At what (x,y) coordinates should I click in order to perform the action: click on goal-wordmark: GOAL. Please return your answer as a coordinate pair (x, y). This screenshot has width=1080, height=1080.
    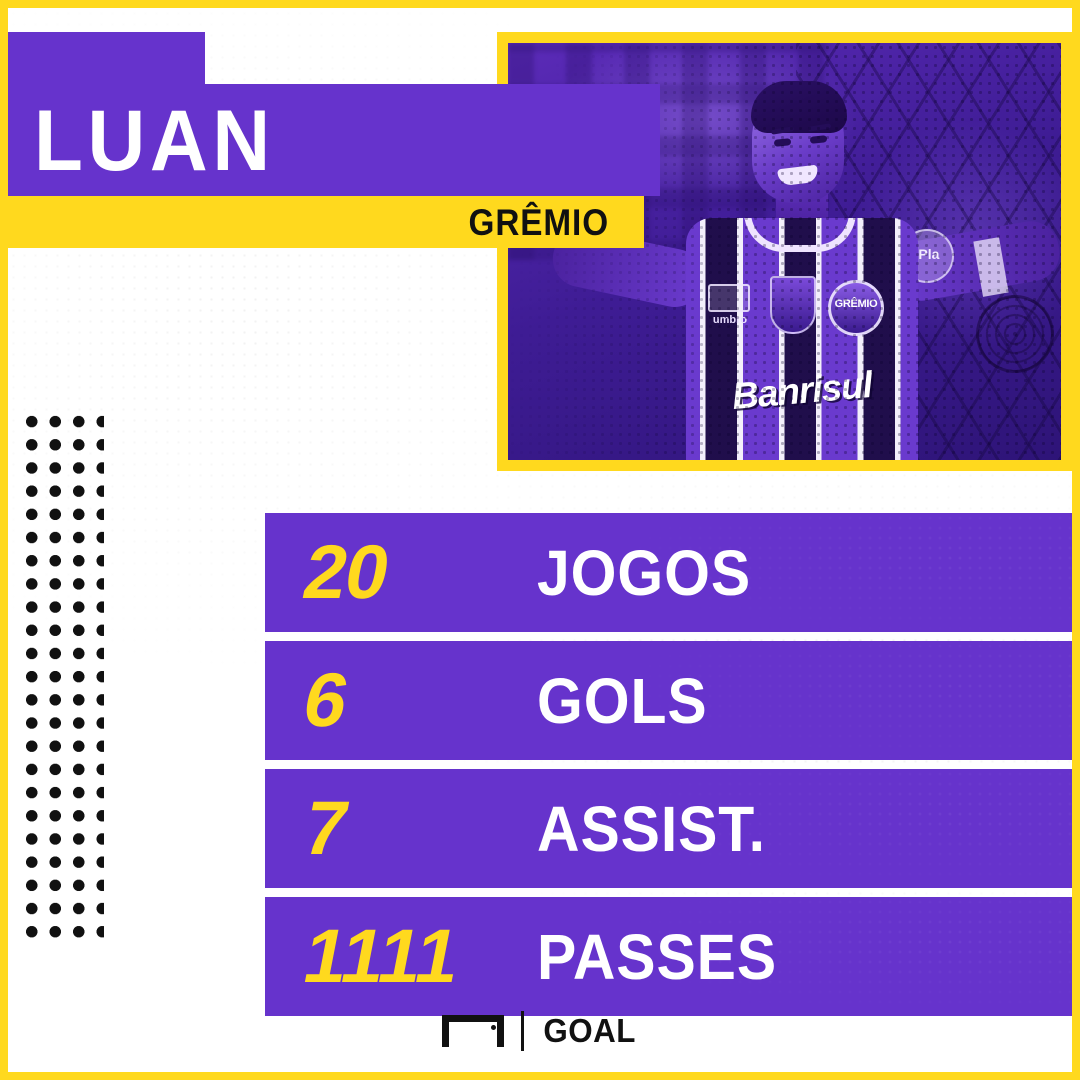
    Looking at the image, I should click on (589, 1030).